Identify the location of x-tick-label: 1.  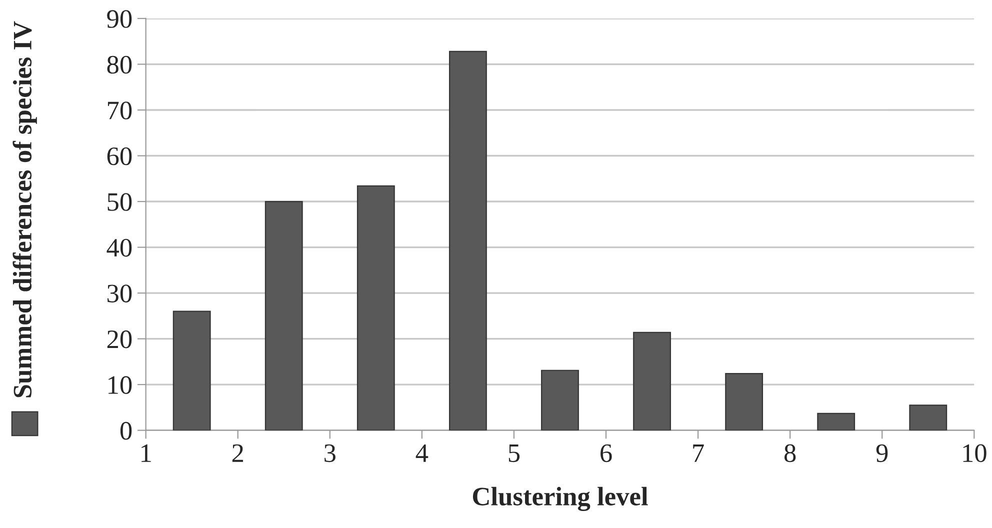
(146, 453).